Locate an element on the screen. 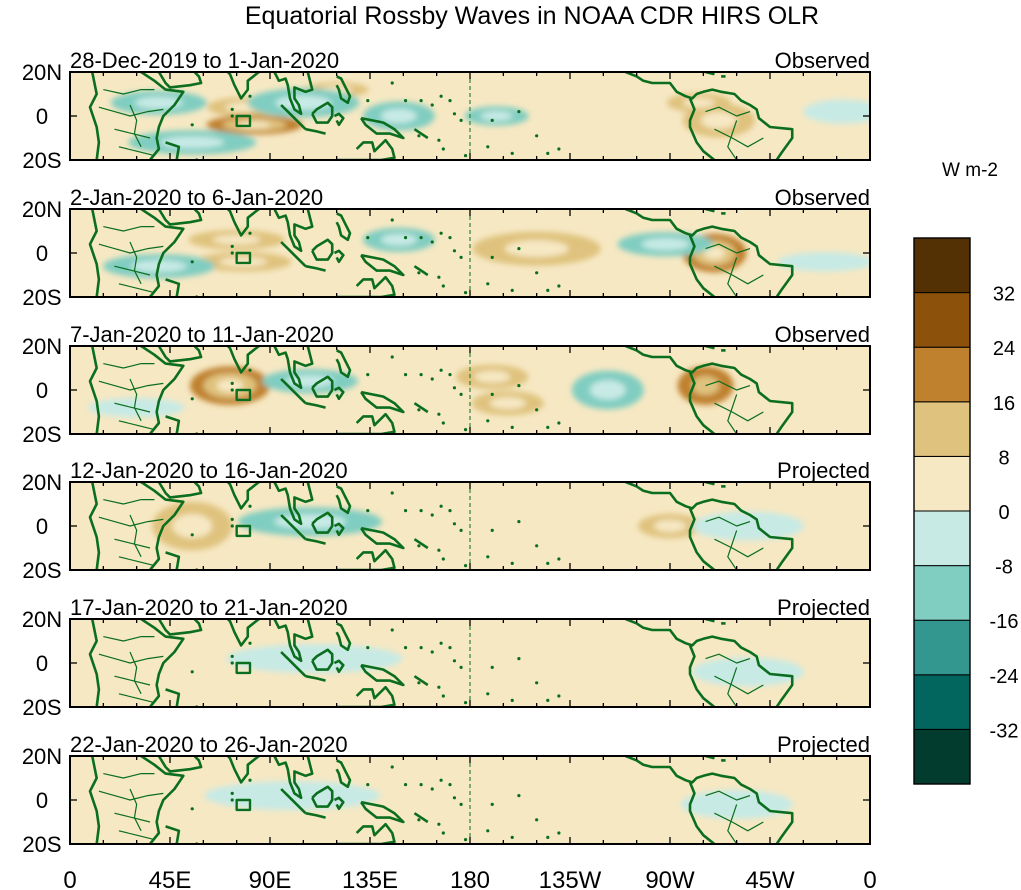 This screenshot has height=890, width=1021. panel-status: Projected is located at coordinates (823, 470).